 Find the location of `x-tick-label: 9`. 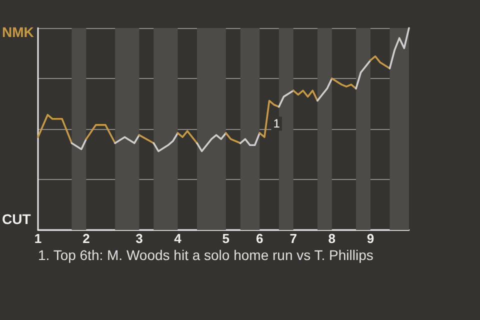

x-tick-label: 9 is located at coordinates (370, 238).